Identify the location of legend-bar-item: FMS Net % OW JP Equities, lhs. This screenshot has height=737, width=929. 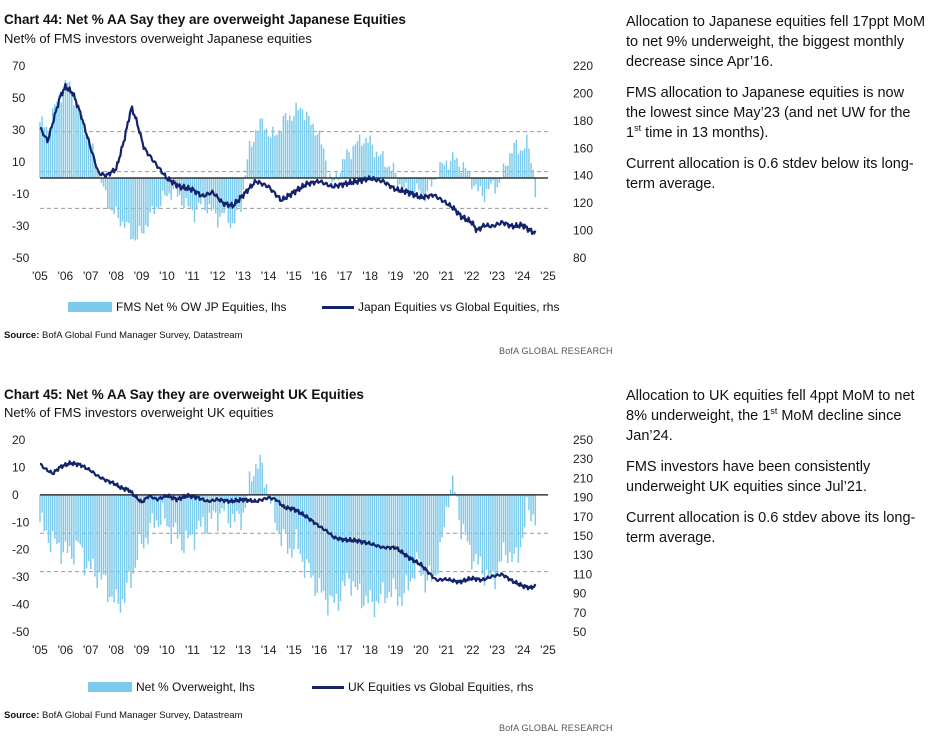
(177, 307).